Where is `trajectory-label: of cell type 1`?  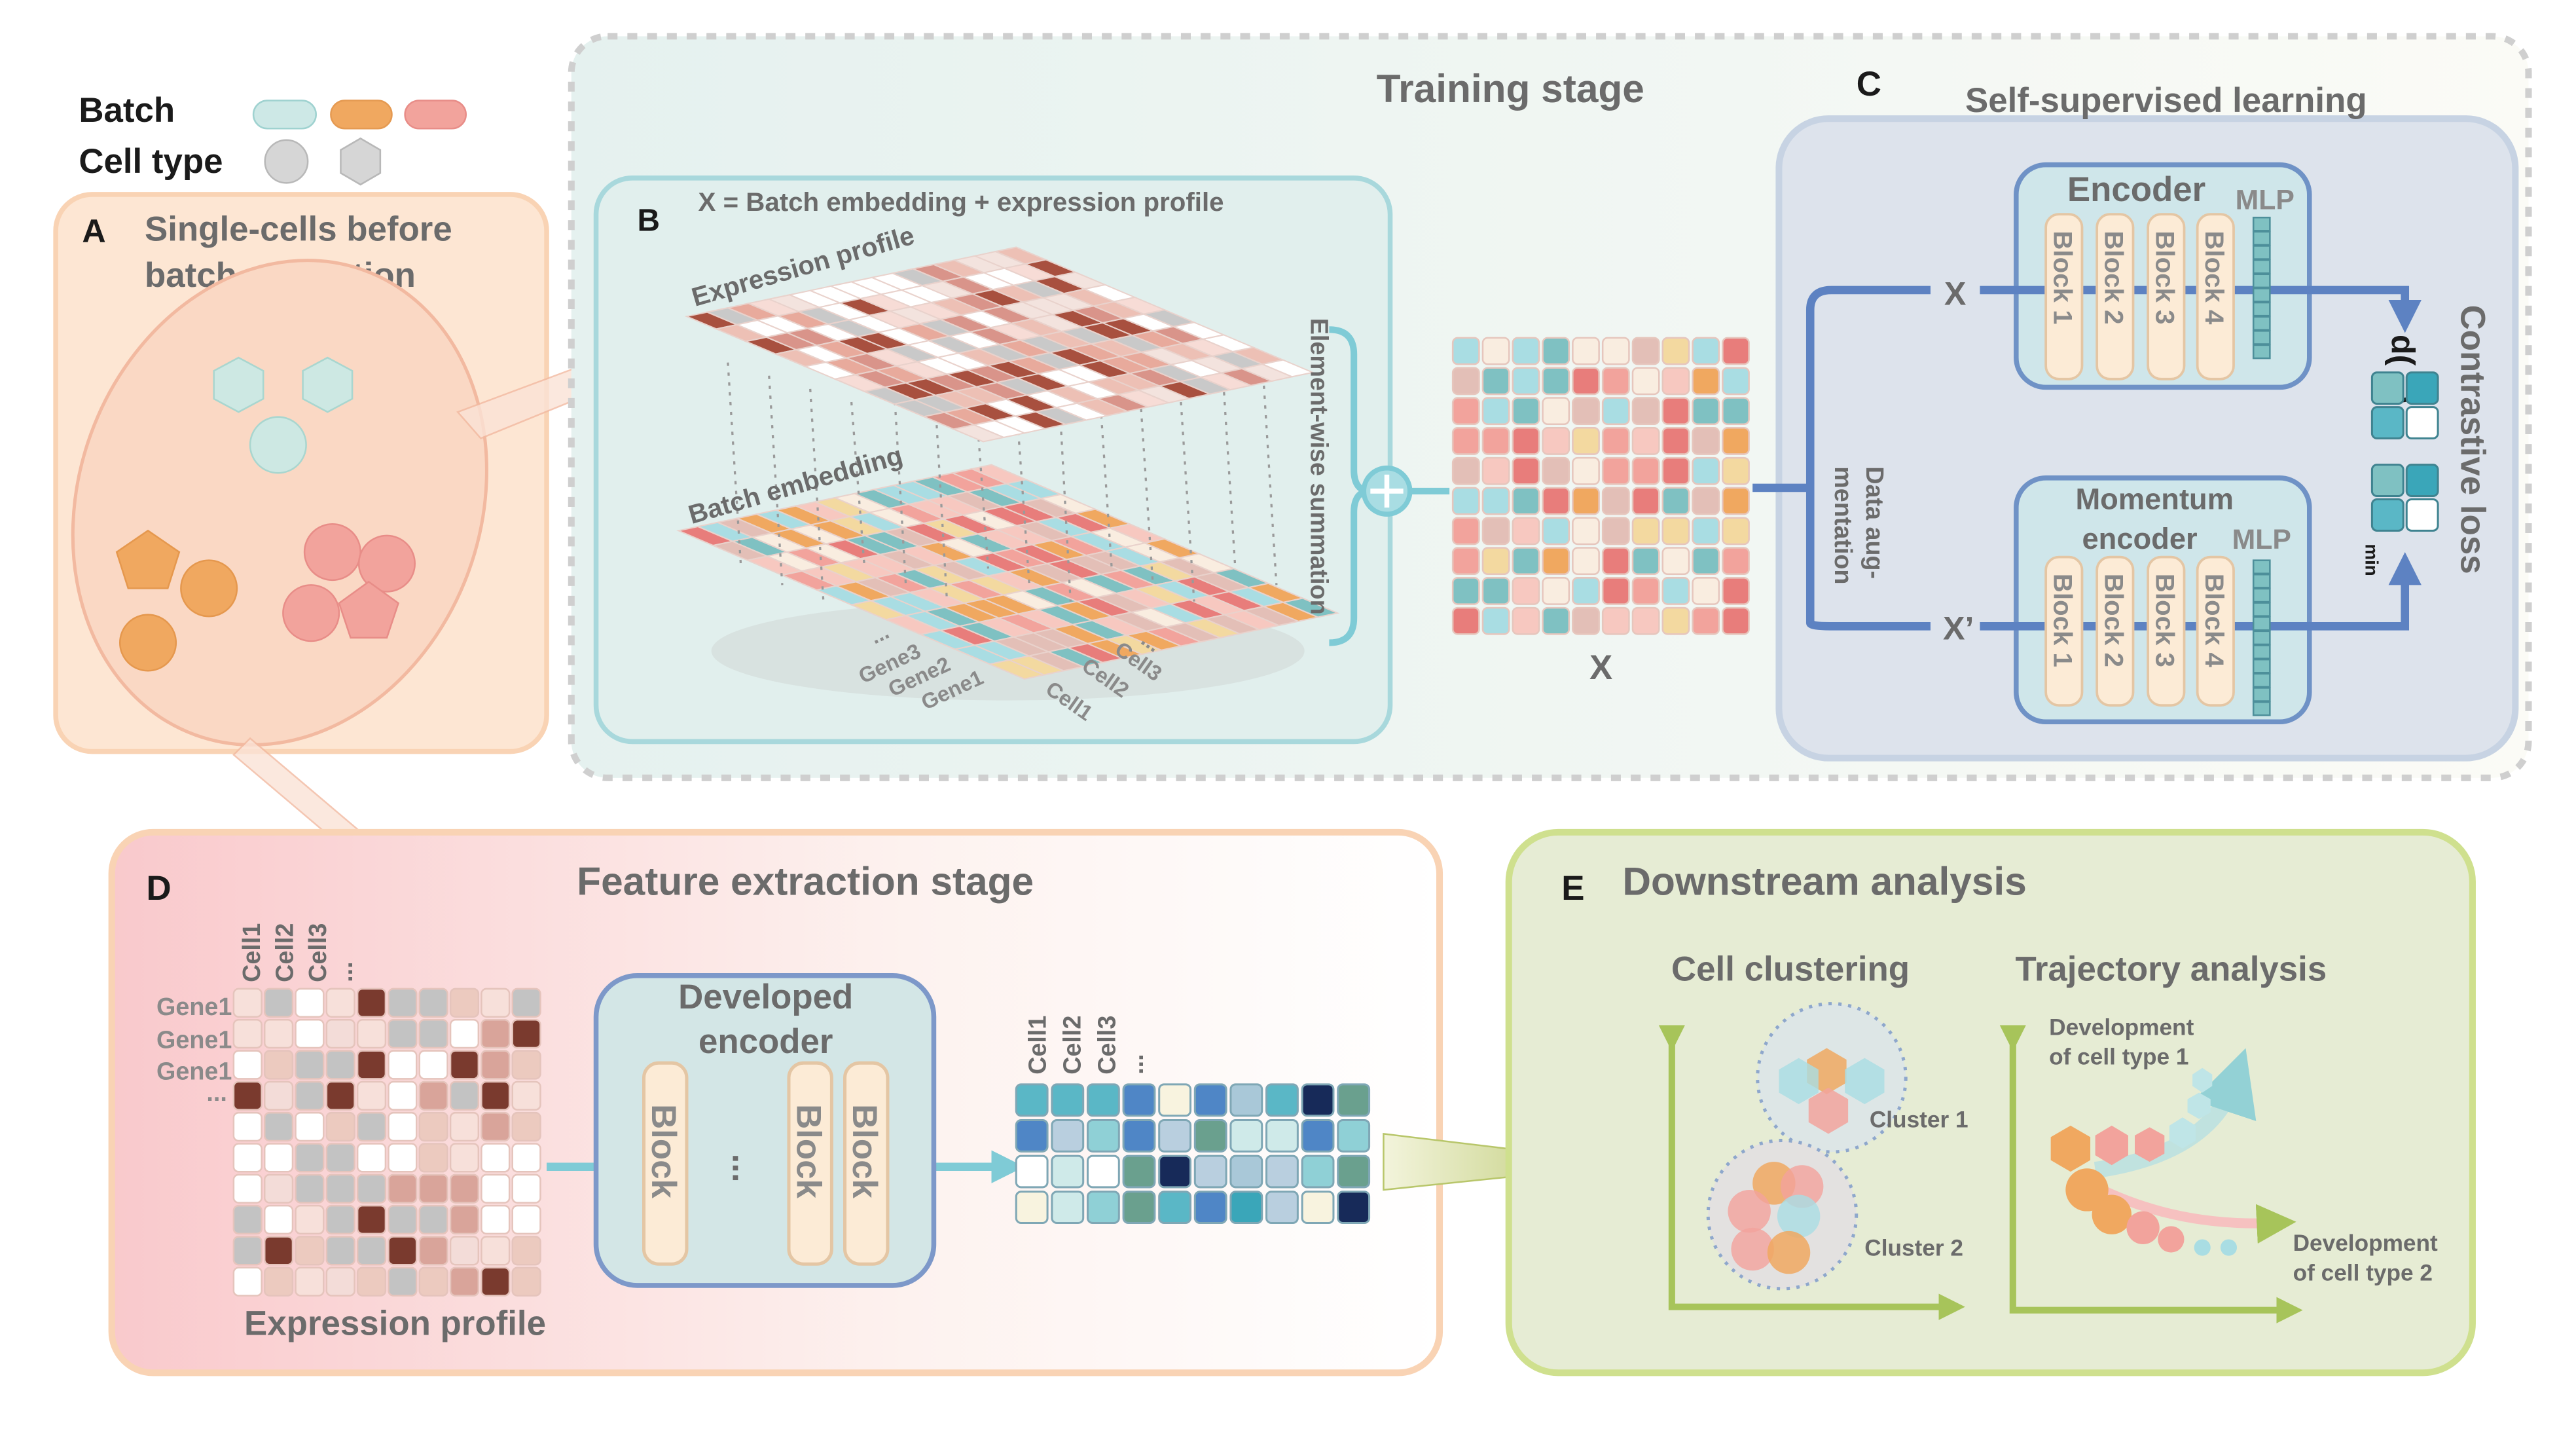
trajectory-label: of cell type 1 is located at coordinates (2118, 1057).